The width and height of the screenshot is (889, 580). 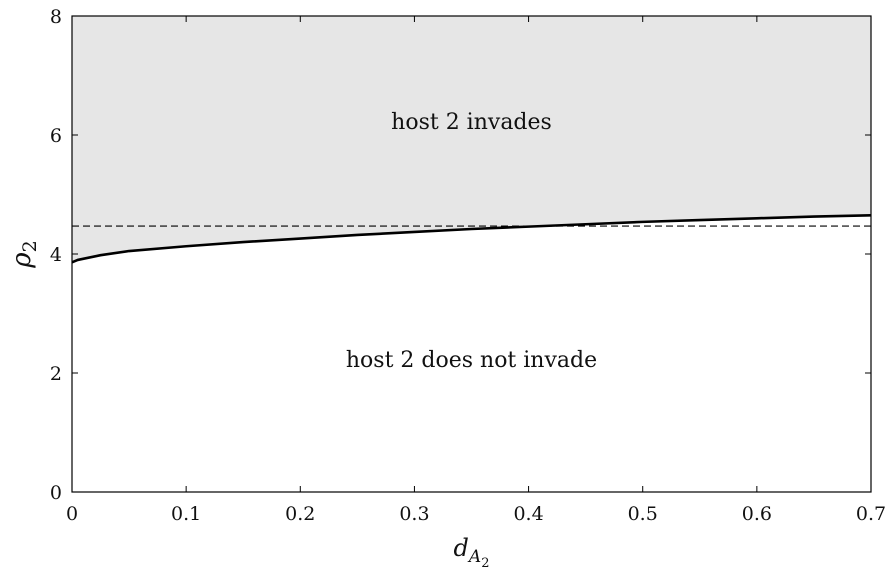 What do you see at coordinates (56, 136) in the screenshot?
I see `y-tick-label: 6` at bounding box center [56, 136].